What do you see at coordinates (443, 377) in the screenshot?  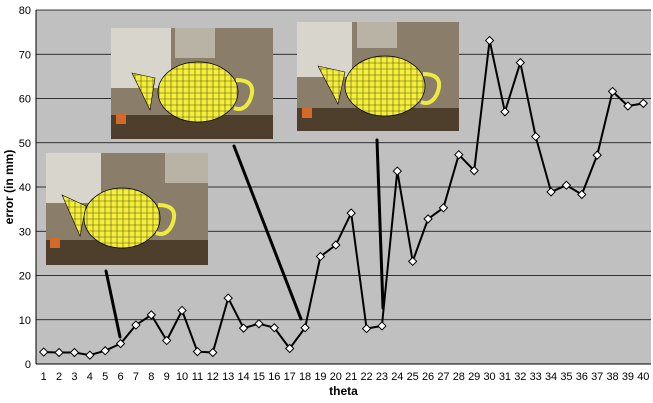 I see `x-tick-label: 27` at bounding box center [443, 377].